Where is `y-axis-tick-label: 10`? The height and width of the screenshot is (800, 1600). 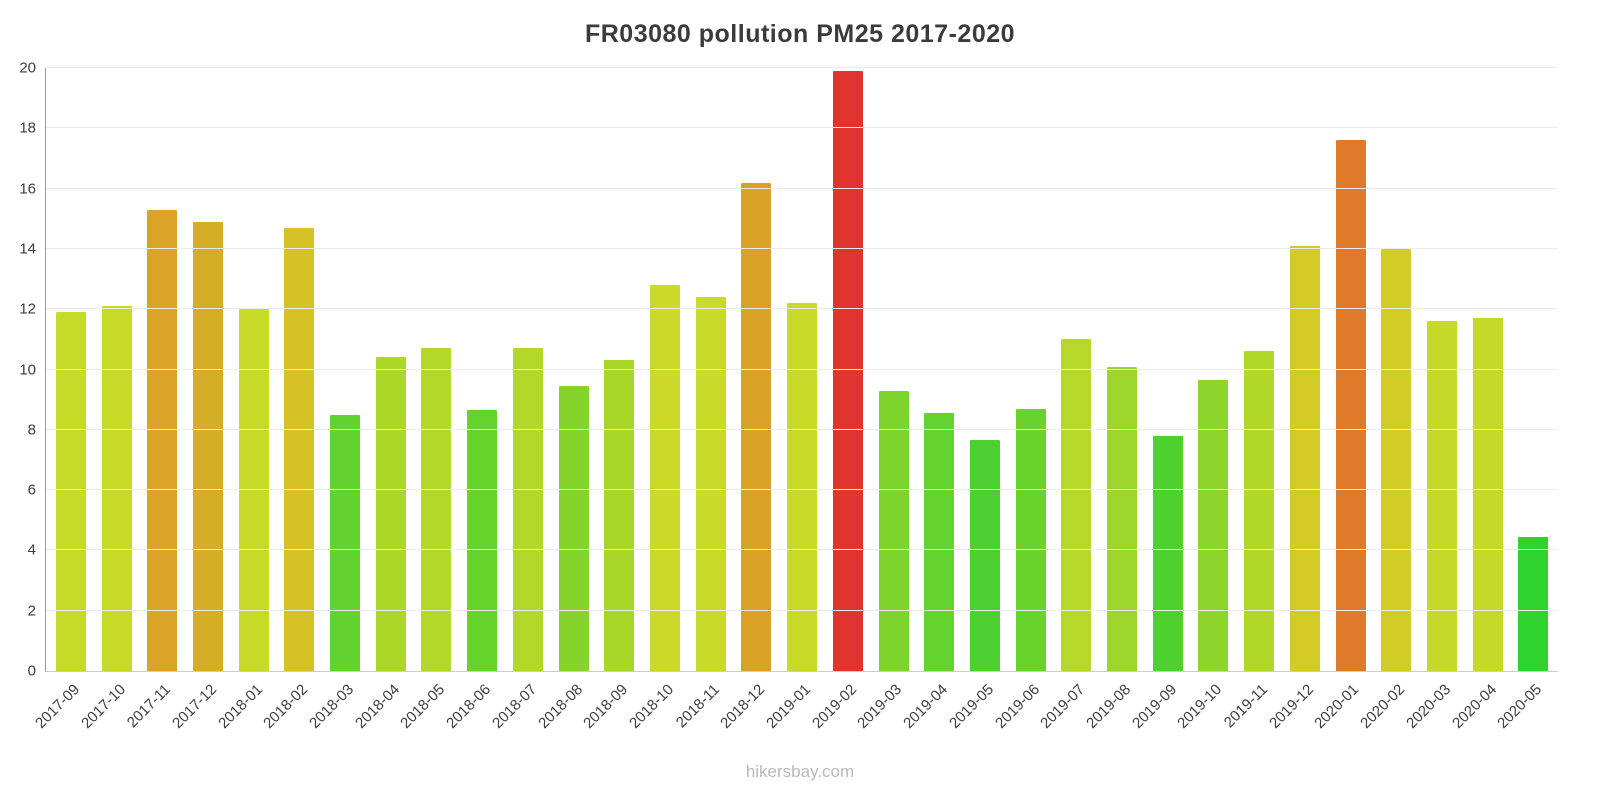
y-axis-tick-label: 10 is located at coordinates (27, 369).